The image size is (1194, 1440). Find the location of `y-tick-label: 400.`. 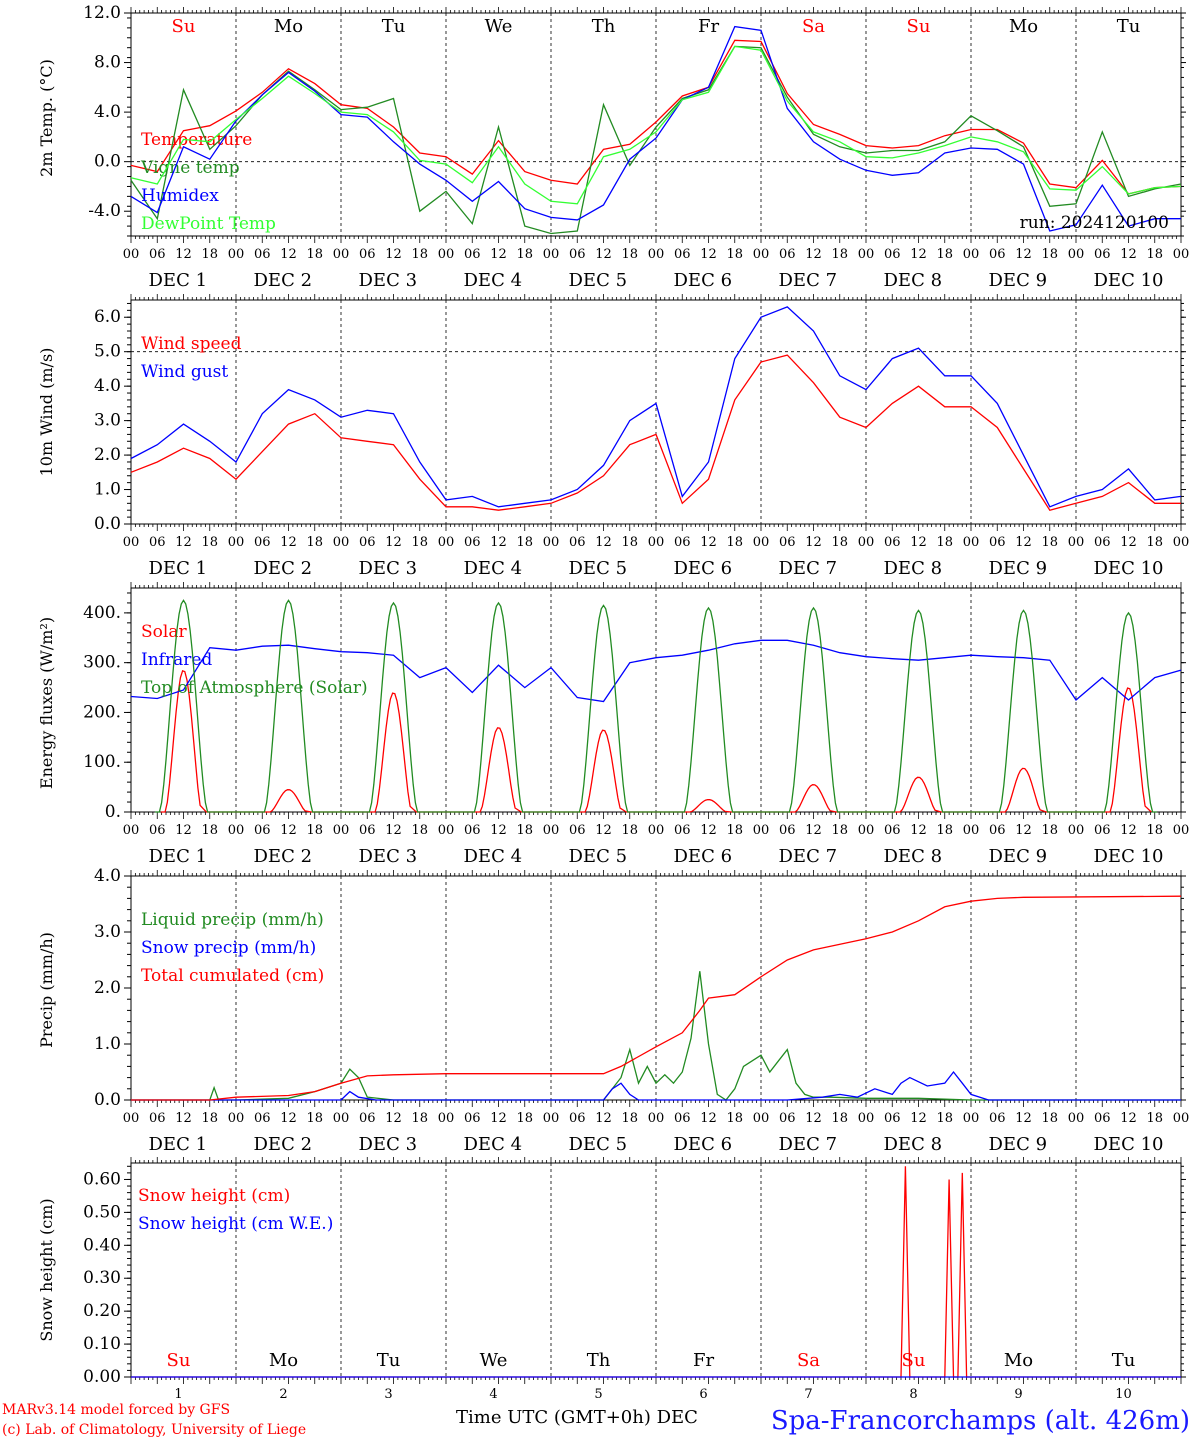

y-tick-label: 400. is located at coordinates (102, 613).